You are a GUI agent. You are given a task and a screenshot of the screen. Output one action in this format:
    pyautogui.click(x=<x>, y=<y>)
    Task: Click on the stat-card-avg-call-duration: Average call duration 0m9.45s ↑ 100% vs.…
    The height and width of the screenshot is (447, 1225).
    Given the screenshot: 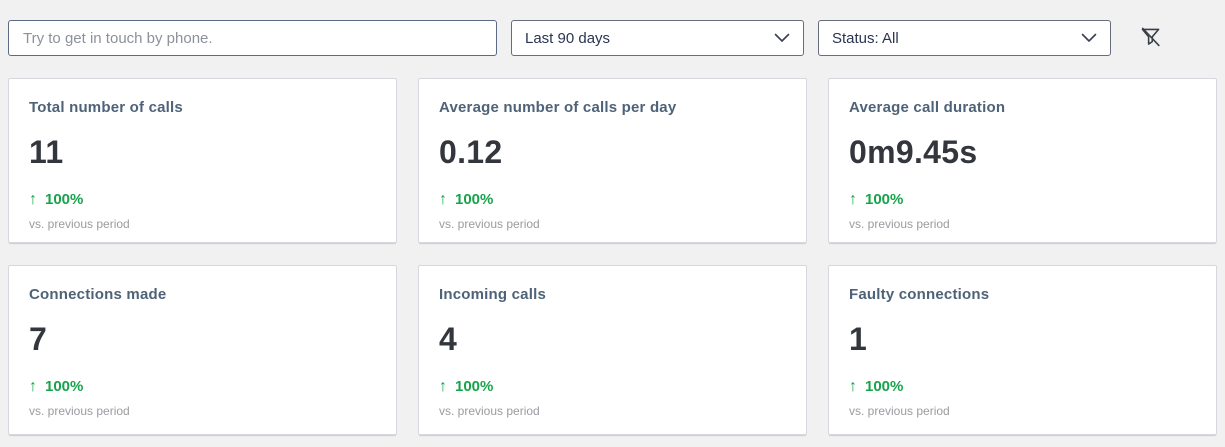 What is the action you would take?
    pyautogui.click(x=1022, y=160)
    